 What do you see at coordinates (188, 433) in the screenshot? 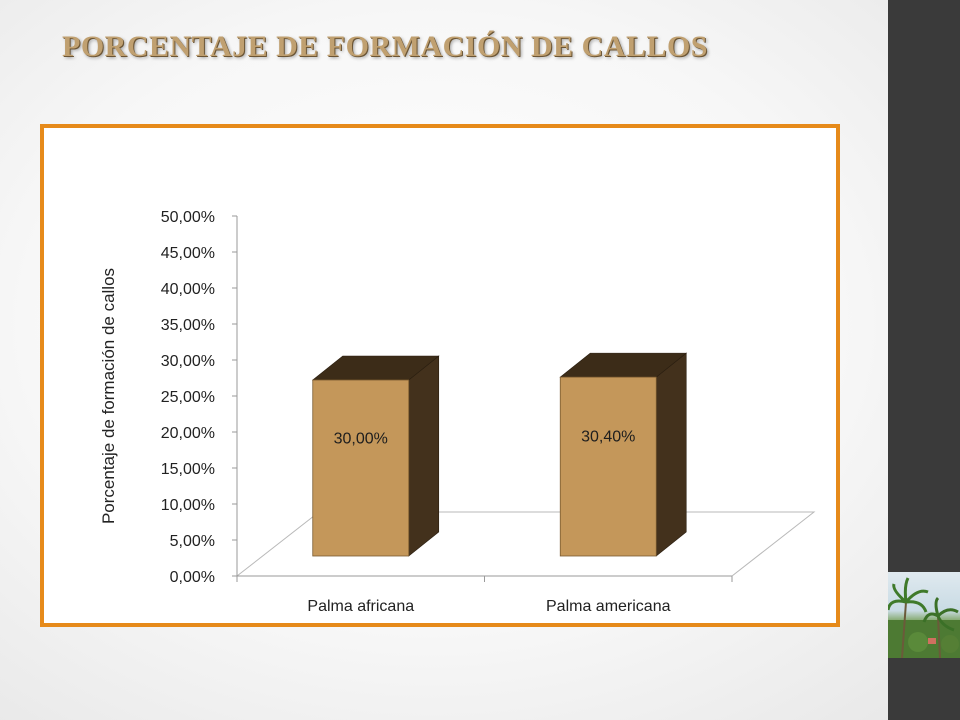
I see `y-tick-label: 20,00%` at bounding box center [188, 433].